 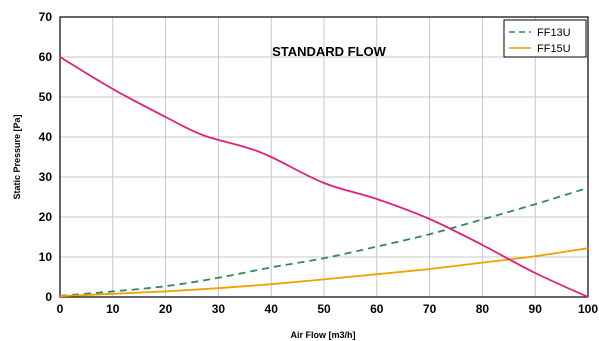 I want to click on x-tick-label: 50, so click(x=324, y=309).